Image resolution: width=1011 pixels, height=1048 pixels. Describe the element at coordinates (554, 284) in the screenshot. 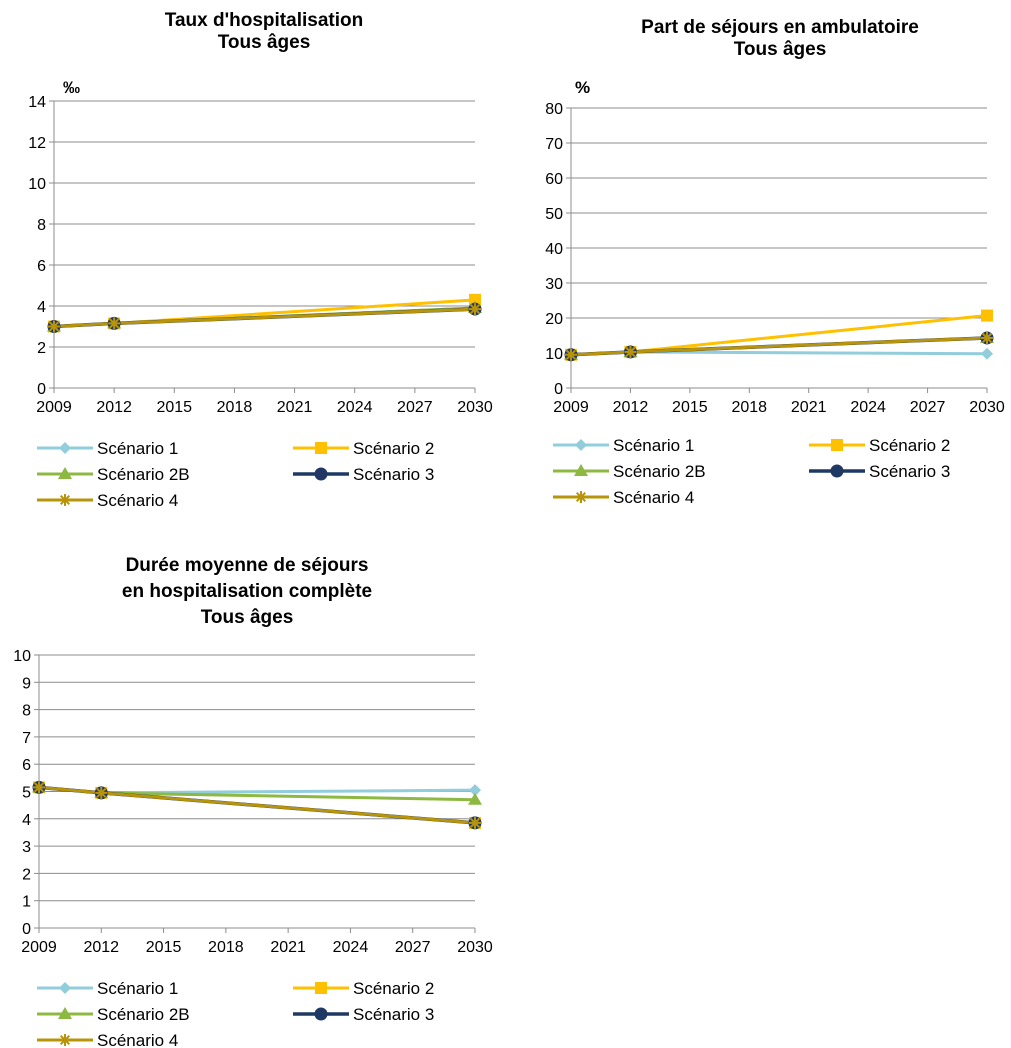

I see `y-tick-label: 30` at that location.